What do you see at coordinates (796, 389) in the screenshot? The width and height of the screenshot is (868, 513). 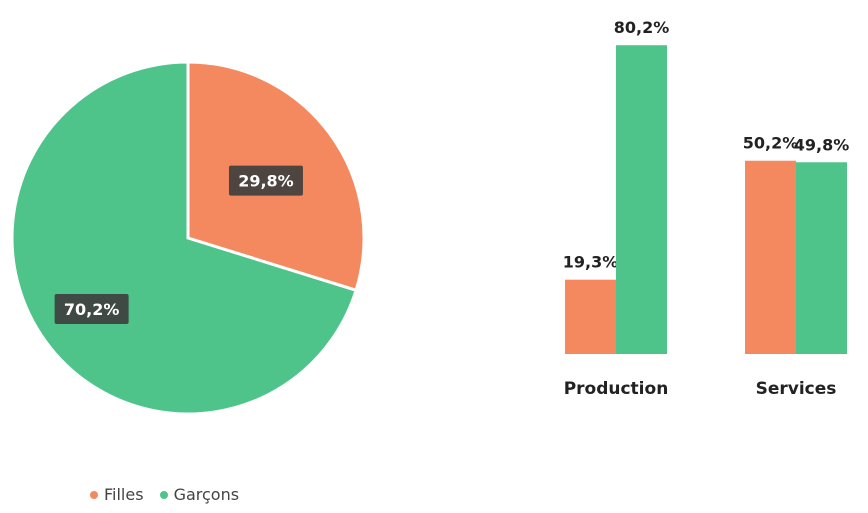 I see `category-label-services: Services` at bounding box center [796, 389].